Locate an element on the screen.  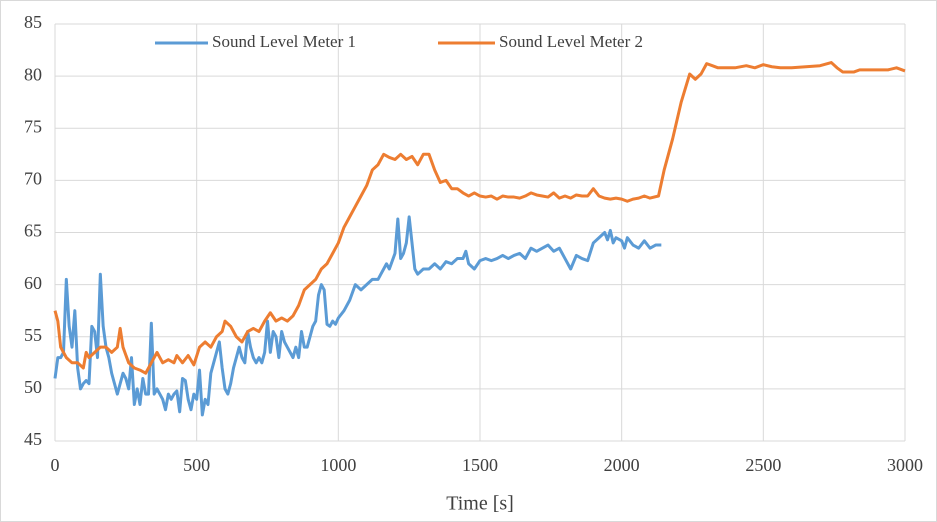
y-tick-label: 50 is located at coordinates (33, 387).